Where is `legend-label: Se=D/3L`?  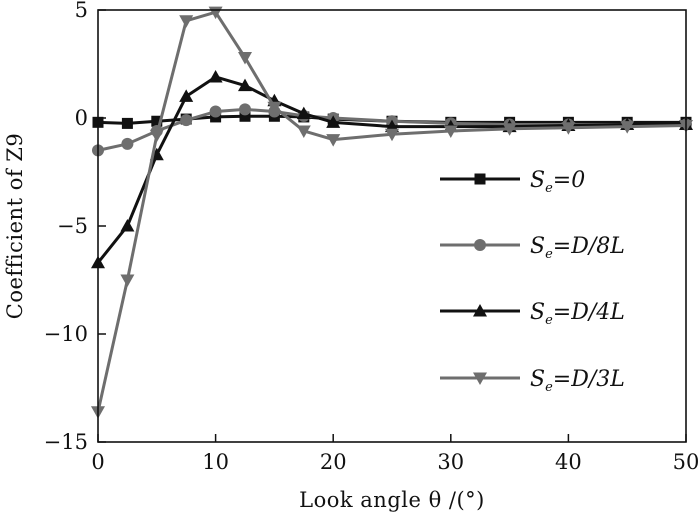 legend-label: Se=D/3L is located at coordinates (577, 381).